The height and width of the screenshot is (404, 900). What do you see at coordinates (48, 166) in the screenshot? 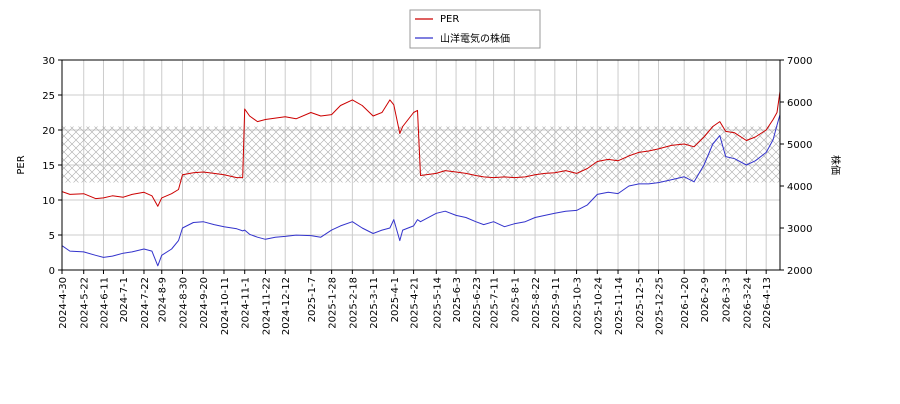
I see `y-tick-label: 15` at bounding box center [48, 166].